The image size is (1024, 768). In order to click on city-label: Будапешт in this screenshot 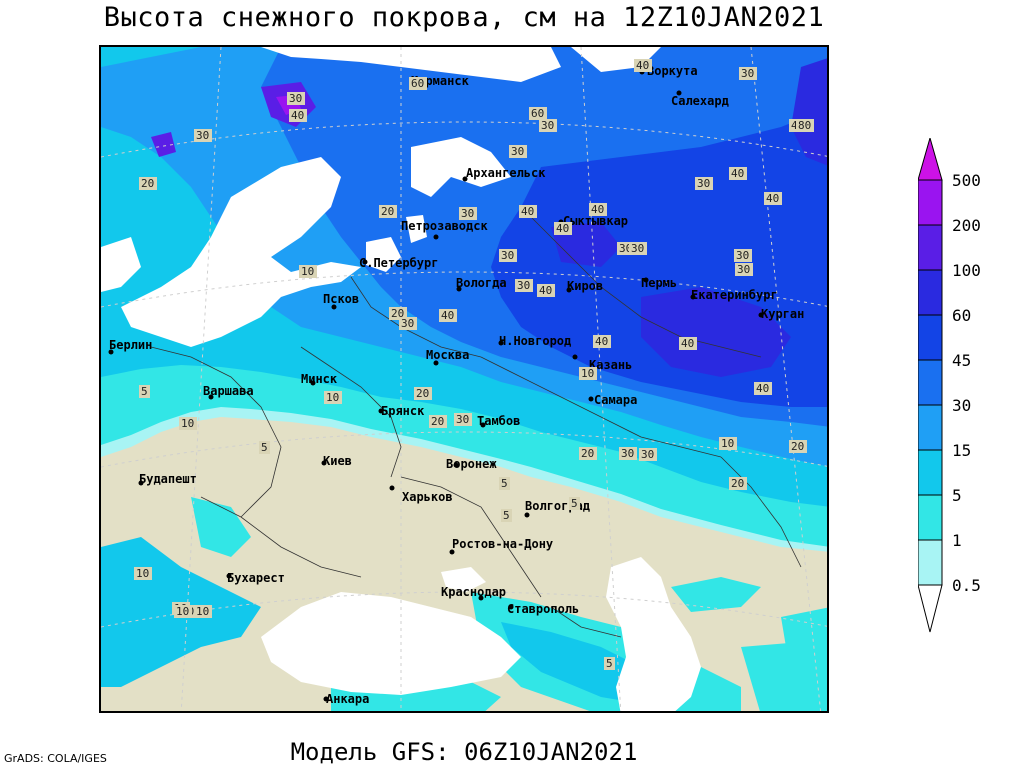, I will do `click(168, 479)`.